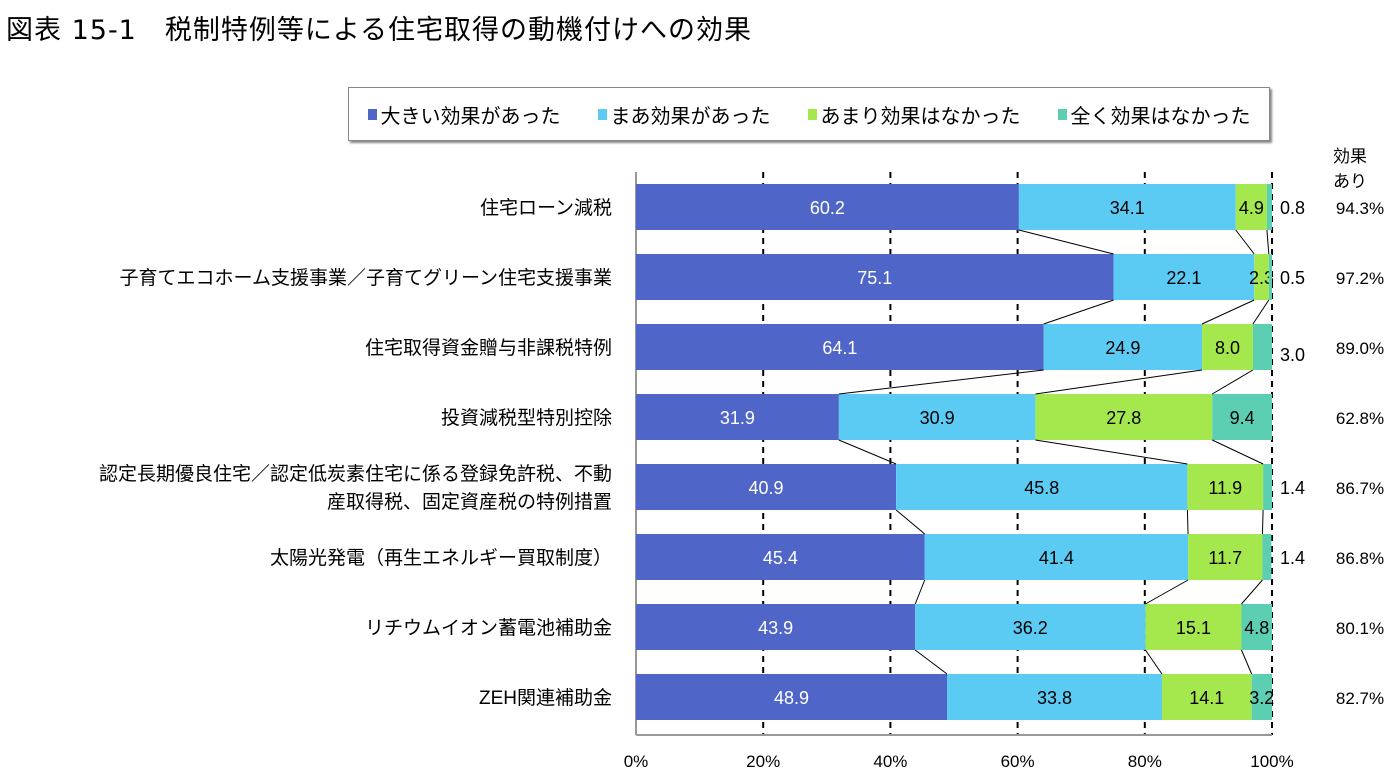  I want to click on effect-value: 94.3%, so click(1360, 208).